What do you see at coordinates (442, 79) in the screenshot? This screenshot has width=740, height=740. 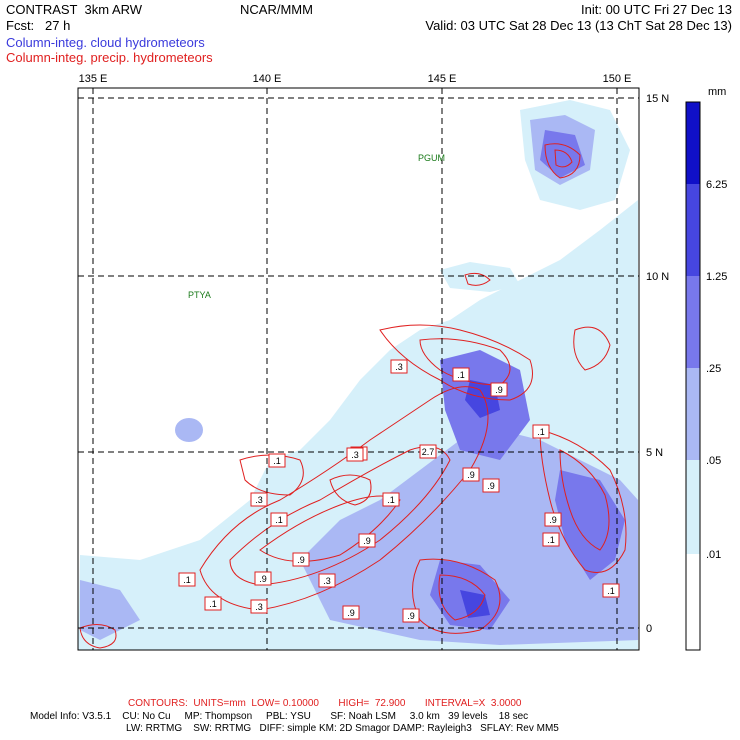 I see `lon-label: 145 E` at bounding box center [442, 79].